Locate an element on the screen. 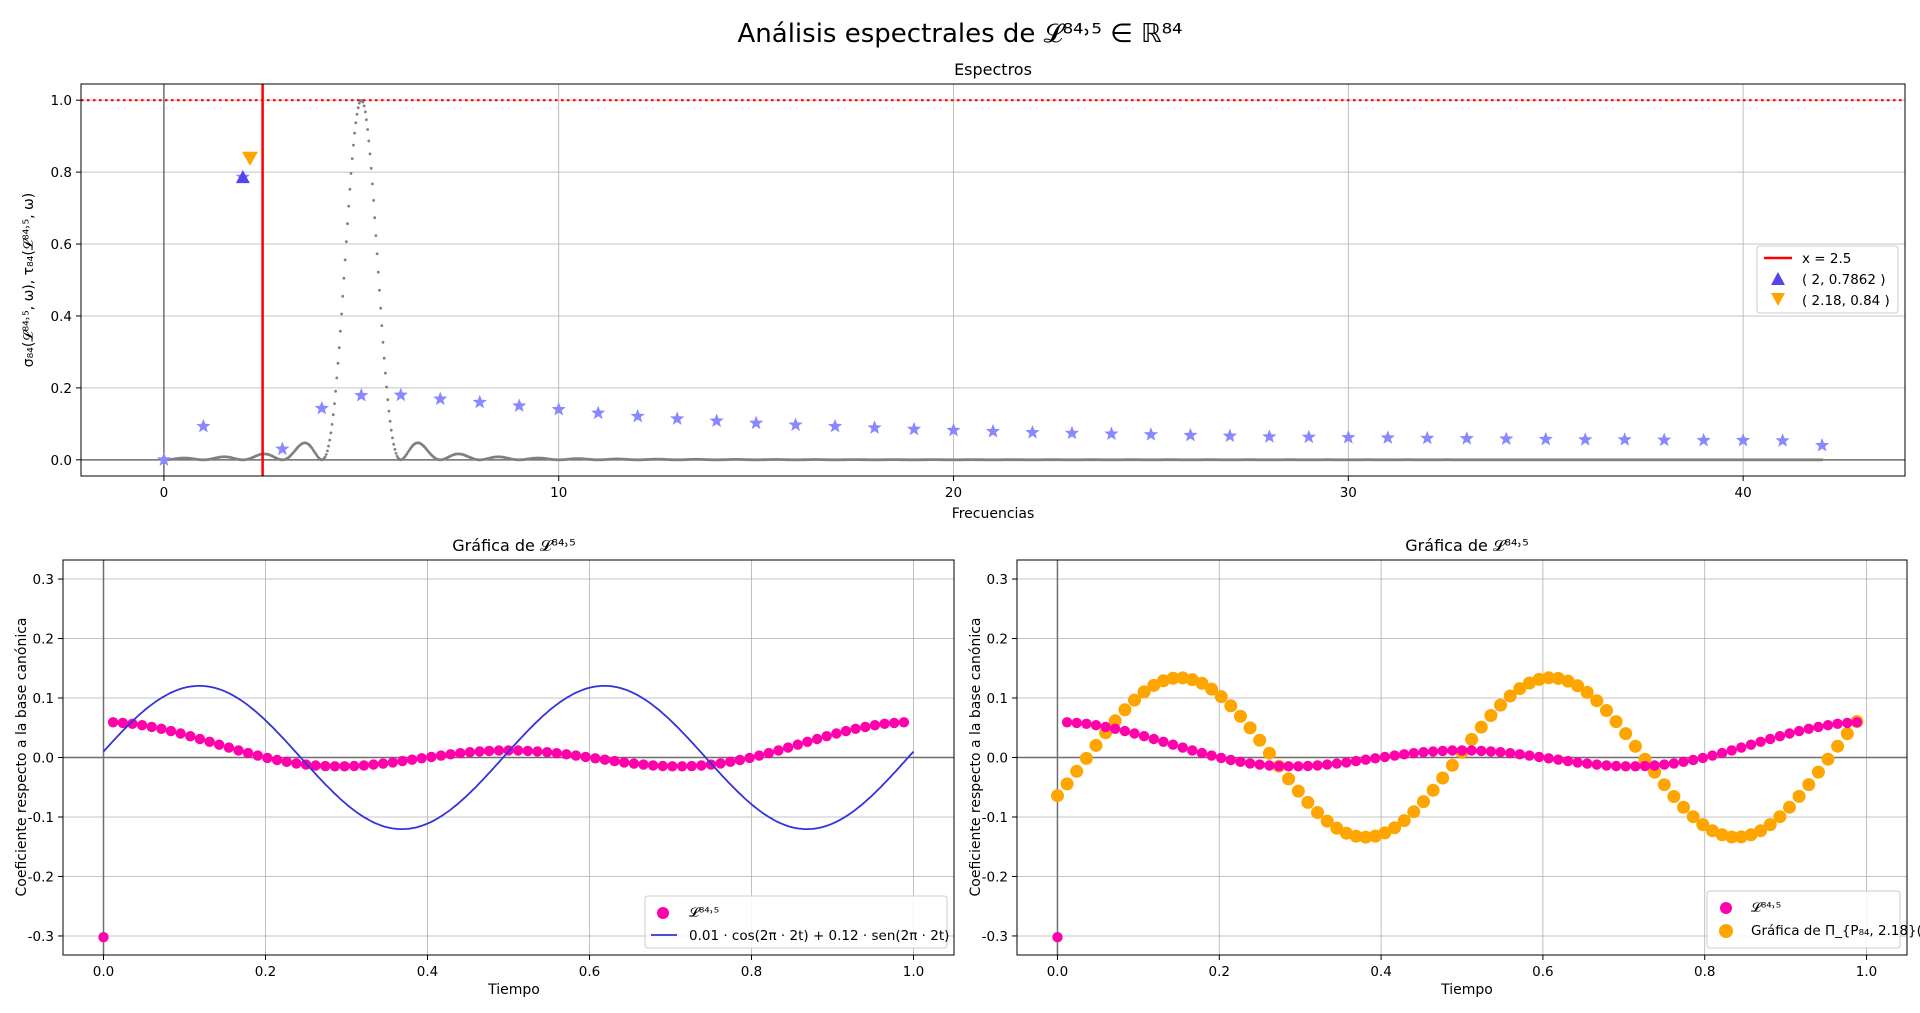 Image resolution: width=1920 pixels, height=1013 pixels. max-continuous-marker is located at coordinates (250, 159).